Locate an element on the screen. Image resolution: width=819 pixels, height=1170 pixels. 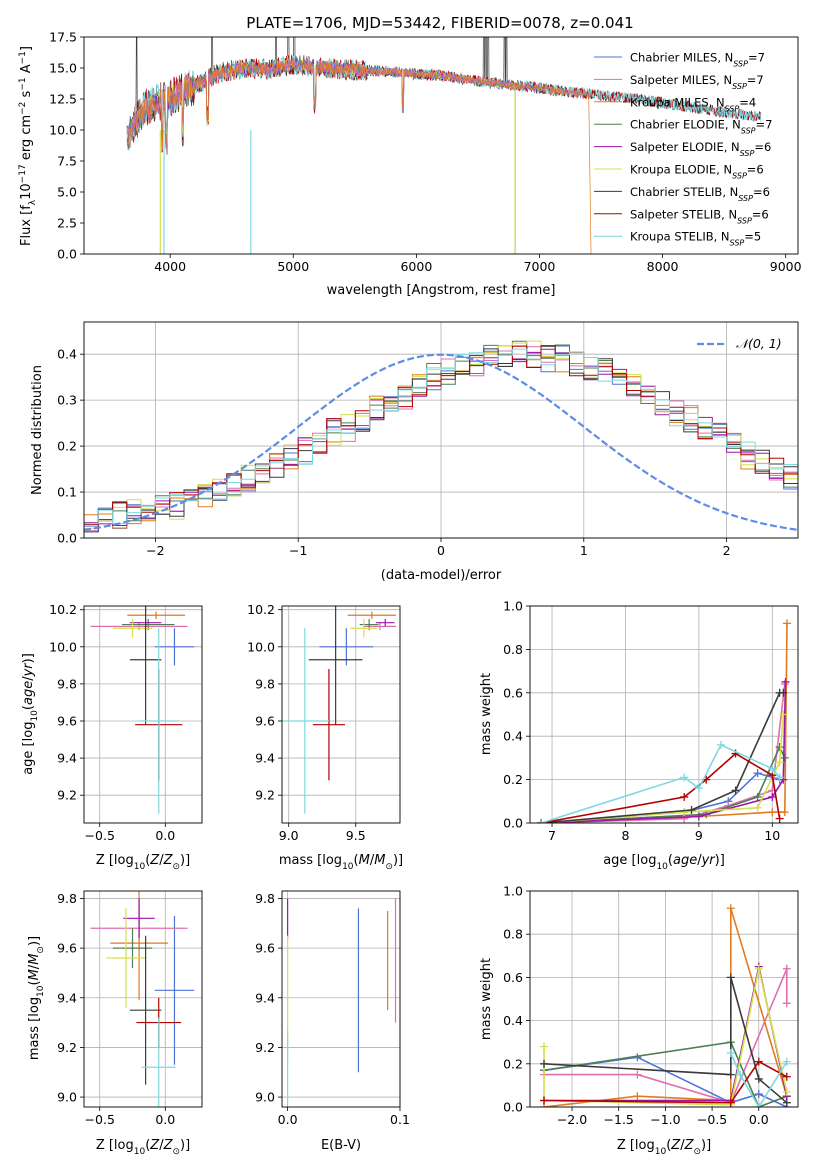
x-tick-label: −1 is located at coordinates (298, 550).